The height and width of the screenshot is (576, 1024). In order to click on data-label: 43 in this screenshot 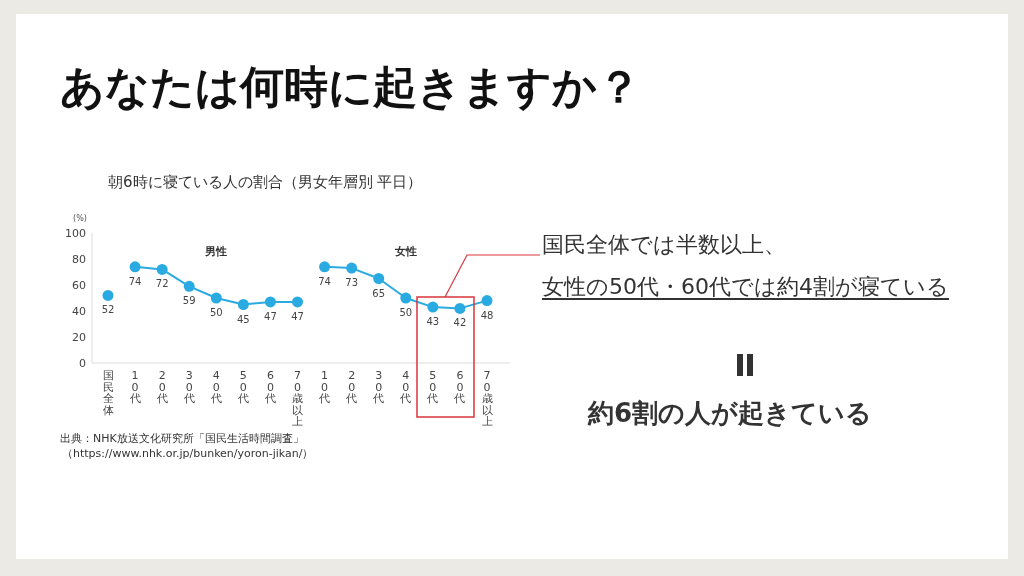, I will do `click(433, 322)`.